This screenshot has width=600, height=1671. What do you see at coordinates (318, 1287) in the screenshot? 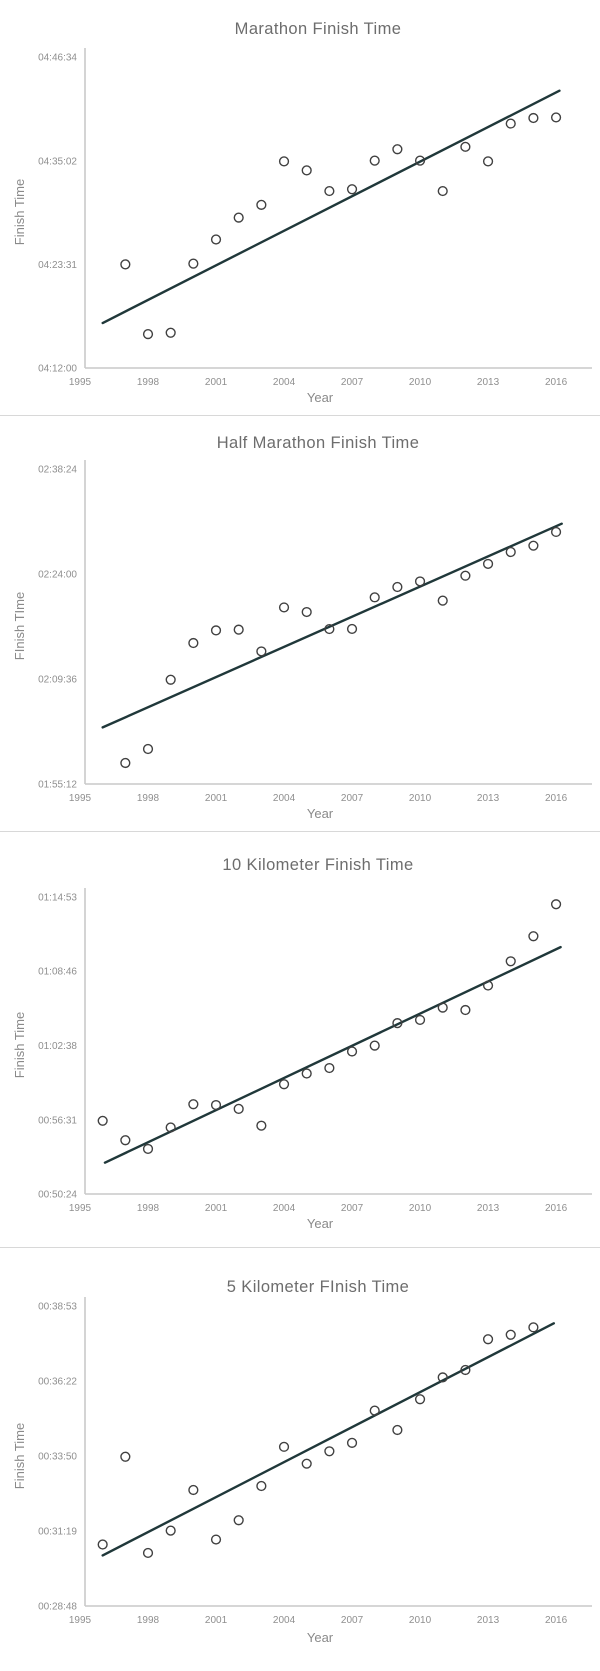
I see `chart-title: 5 Kilometer FInish Time` at bounding box center [318, 1287].